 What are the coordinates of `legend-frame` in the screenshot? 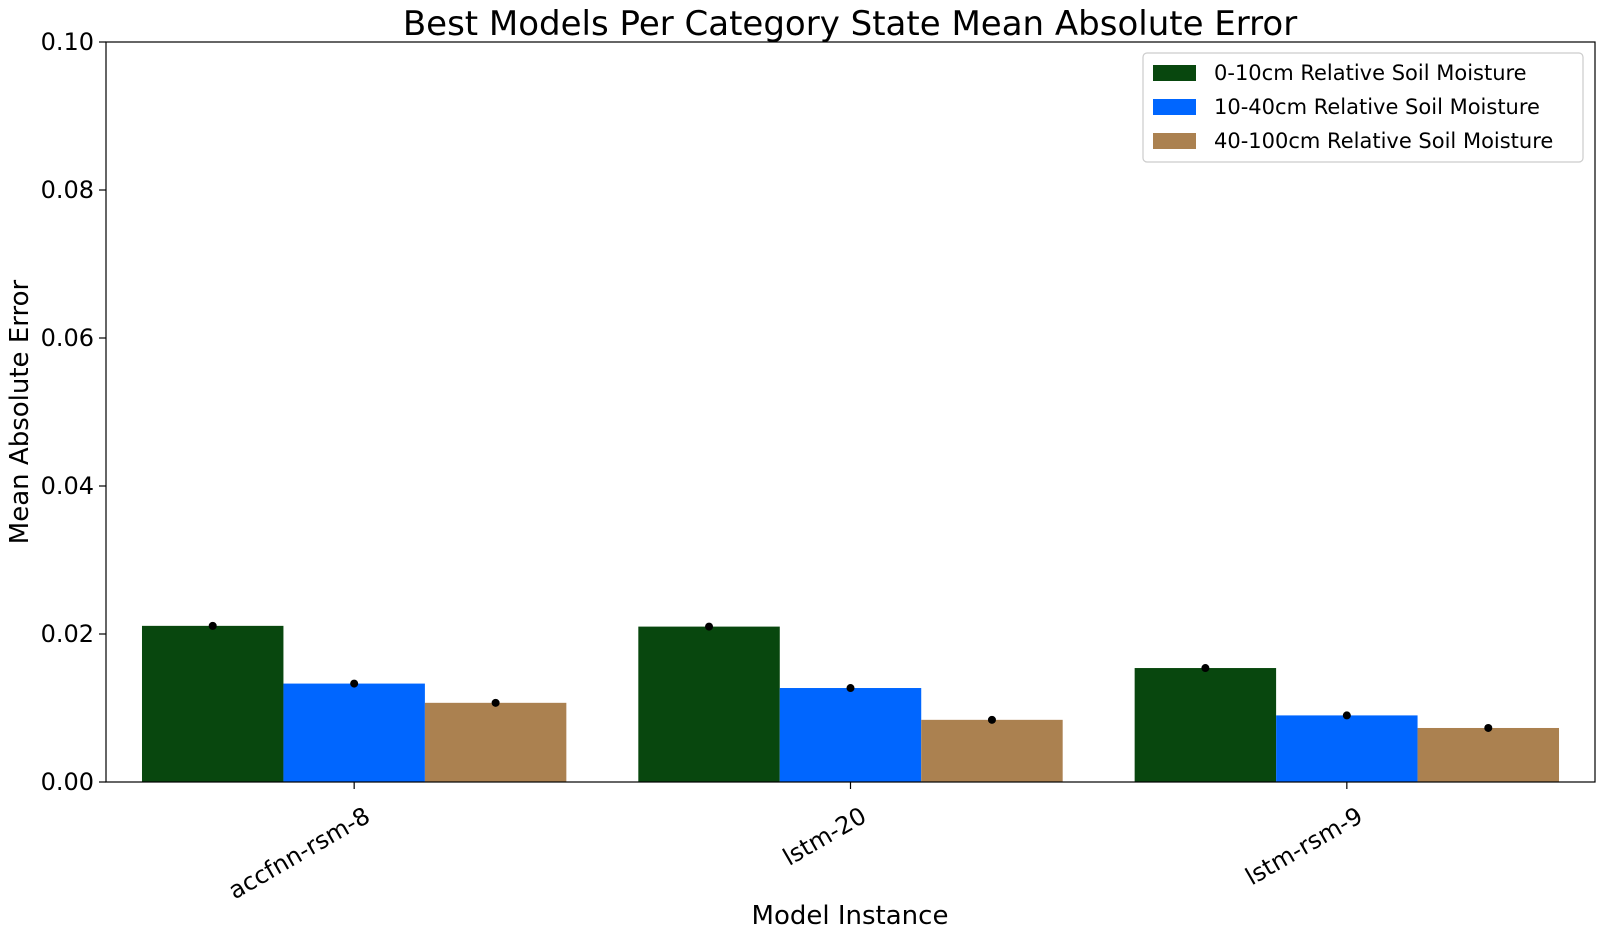 It's located at (1363, 107).